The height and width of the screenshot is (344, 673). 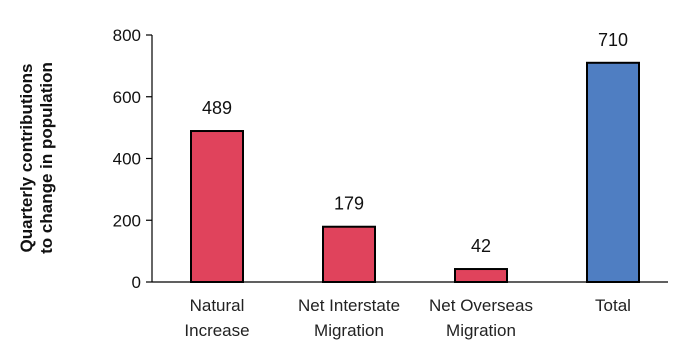 I want to click on data-label: 179, so click(x=349, y=204).